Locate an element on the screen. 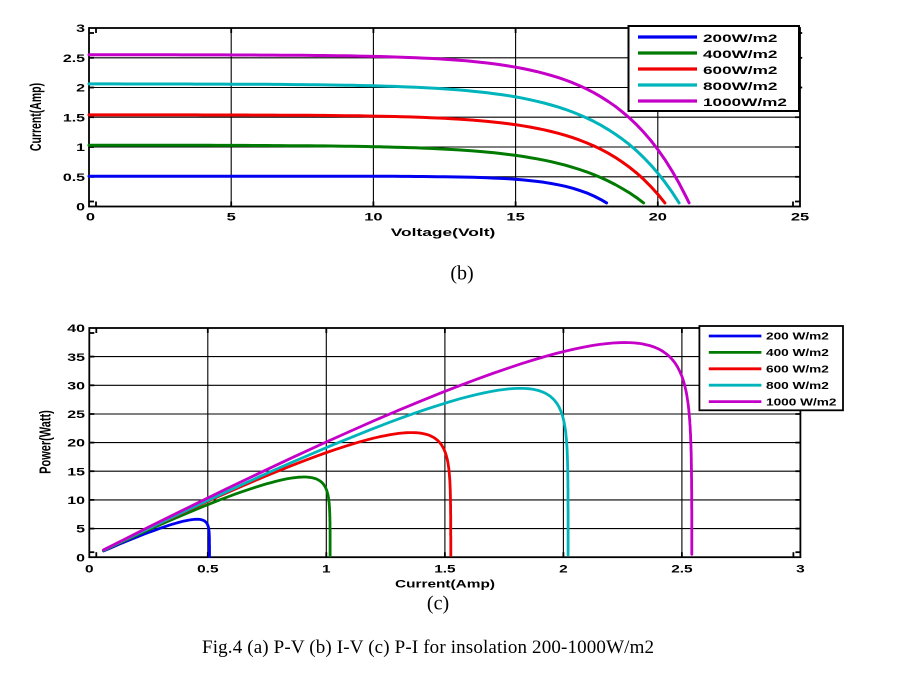 This screenshot has height=678, width=912. svg-text: 800 W/m2 is located at coordinates (797, 385).